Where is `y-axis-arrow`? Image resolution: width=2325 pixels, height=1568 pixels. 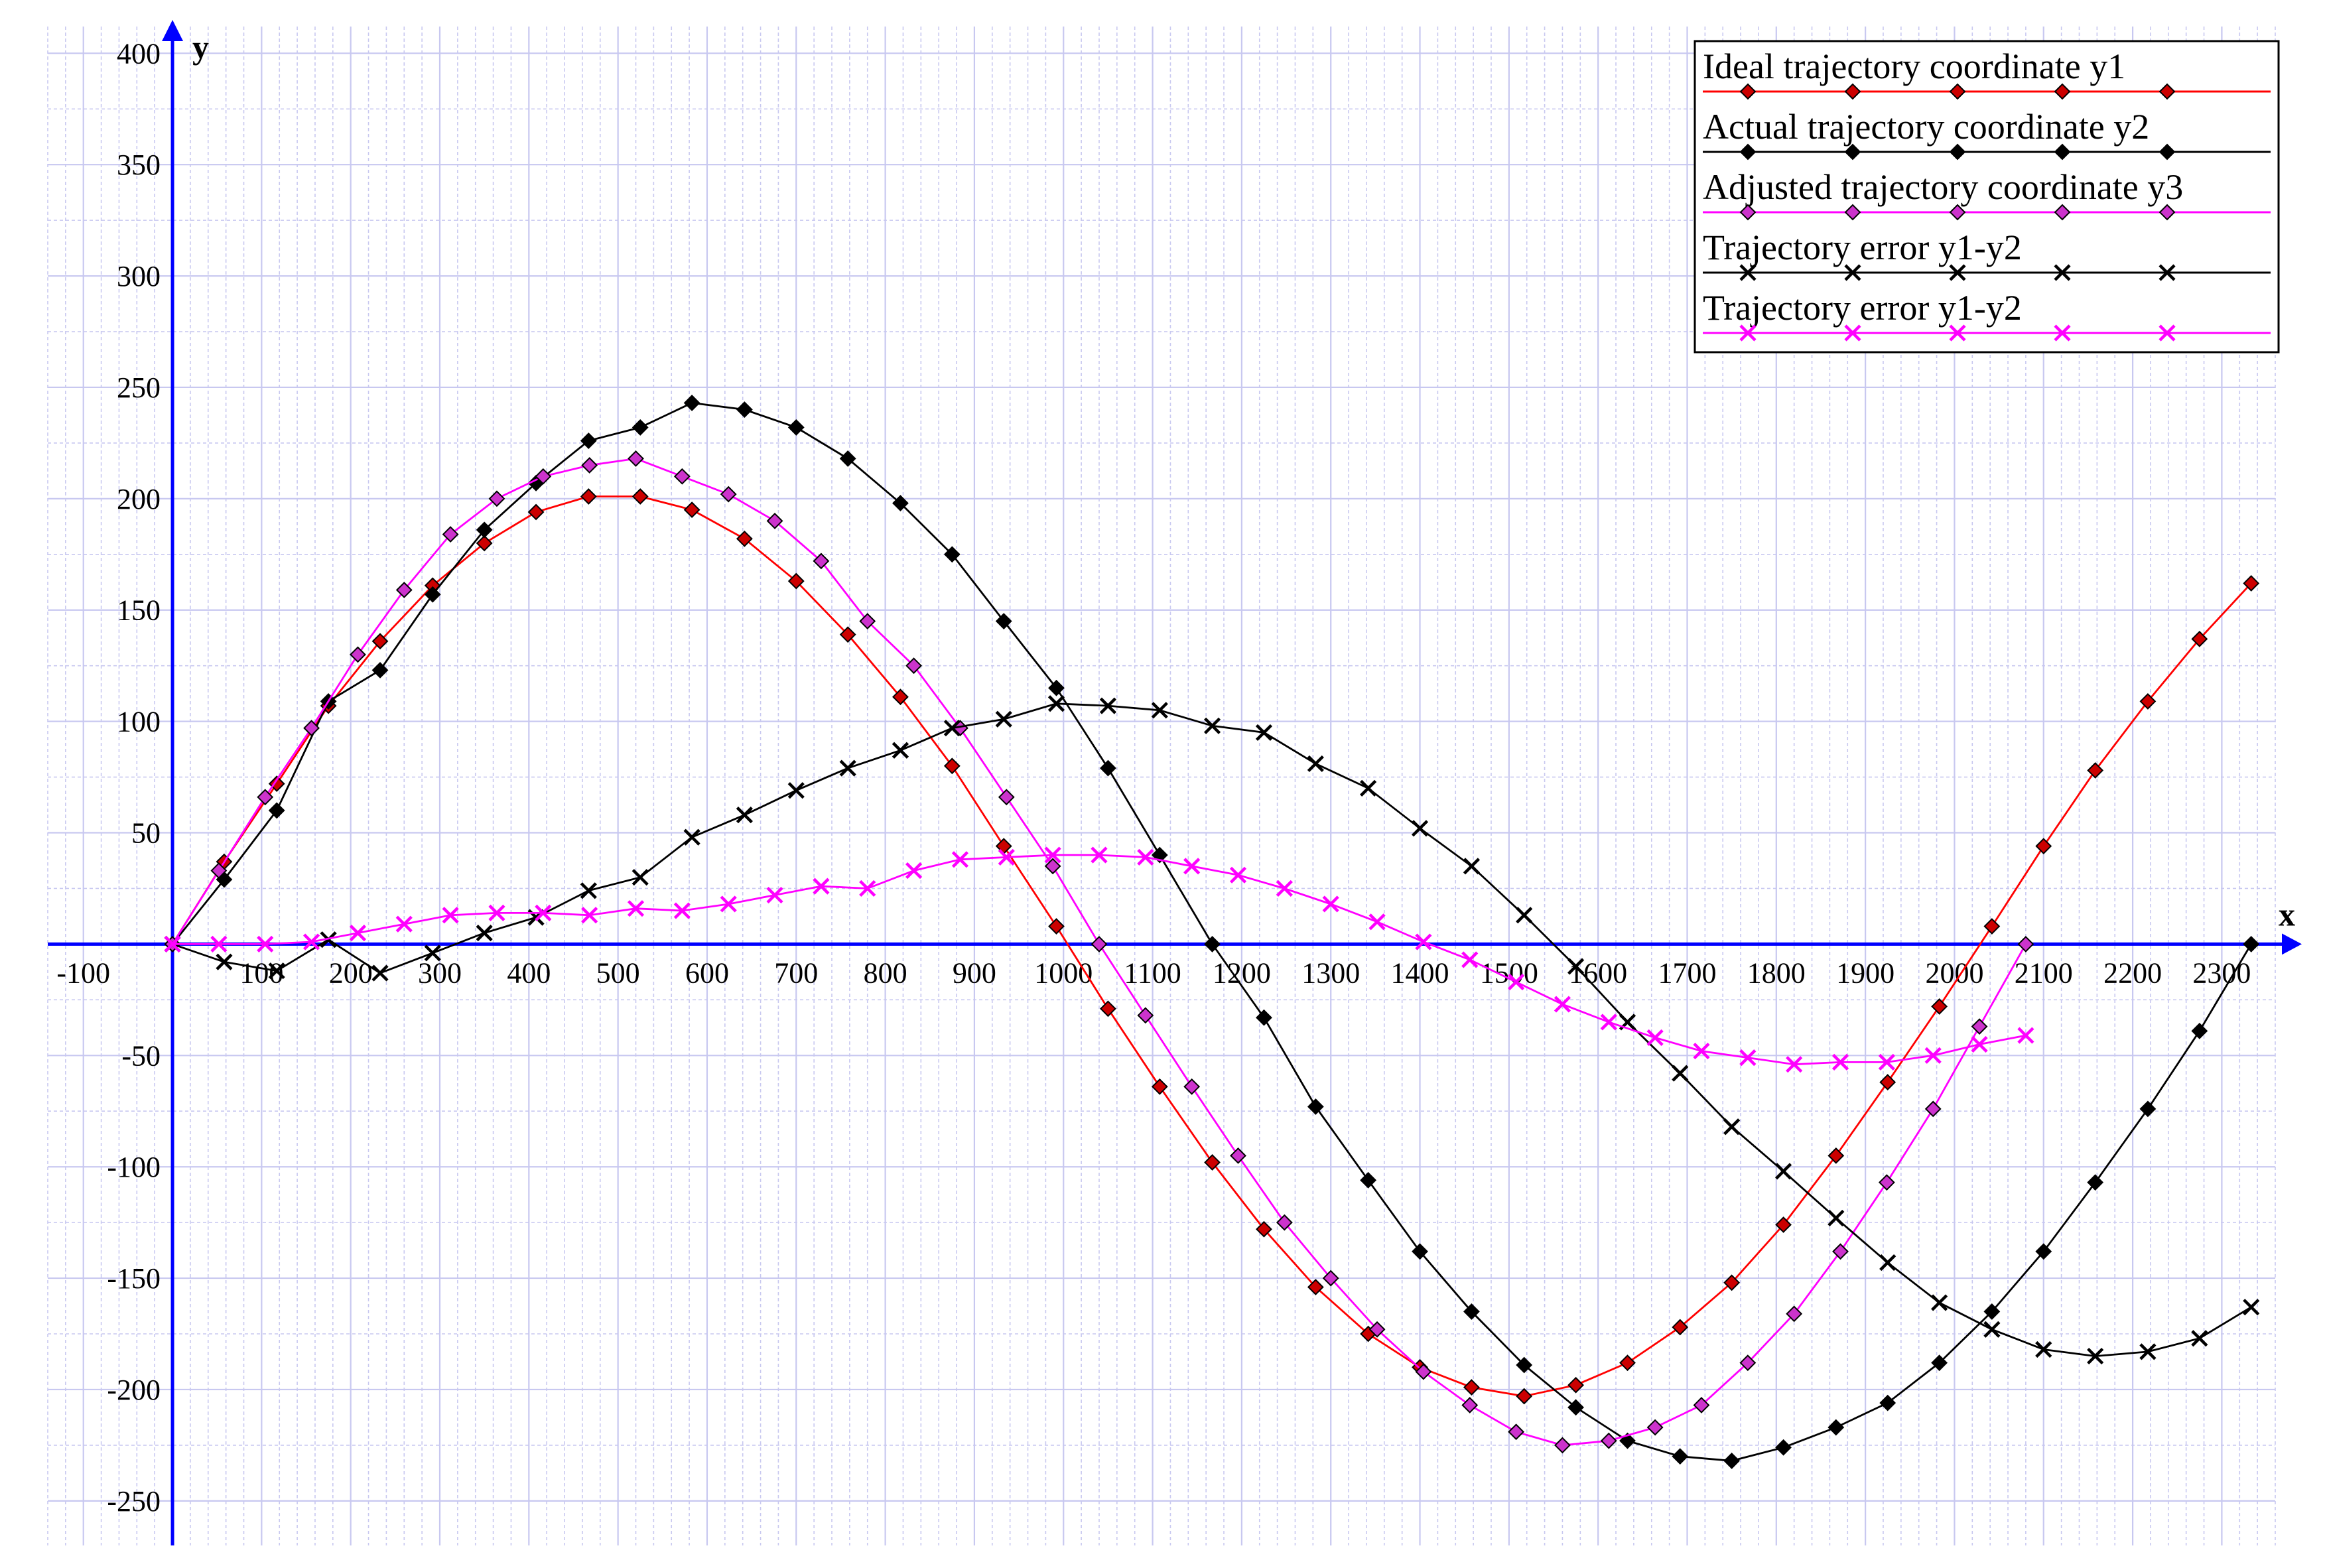
y-axis-arrow is located at coordinates (173, 31).